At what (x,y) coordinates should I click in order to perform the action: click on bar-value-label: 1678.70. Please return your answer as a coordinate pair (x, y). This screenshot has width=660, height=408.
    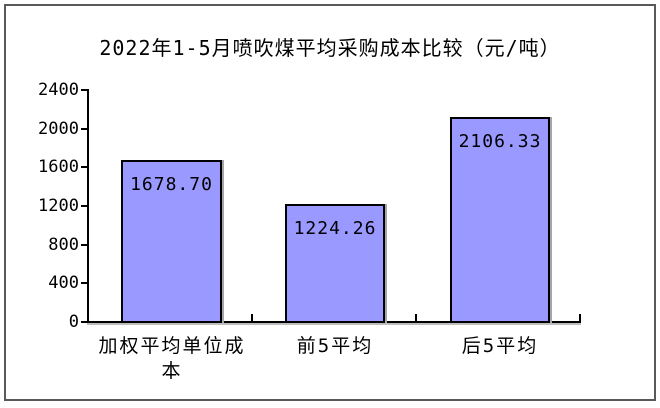
    Looking at the image, I should click on (171, 184).